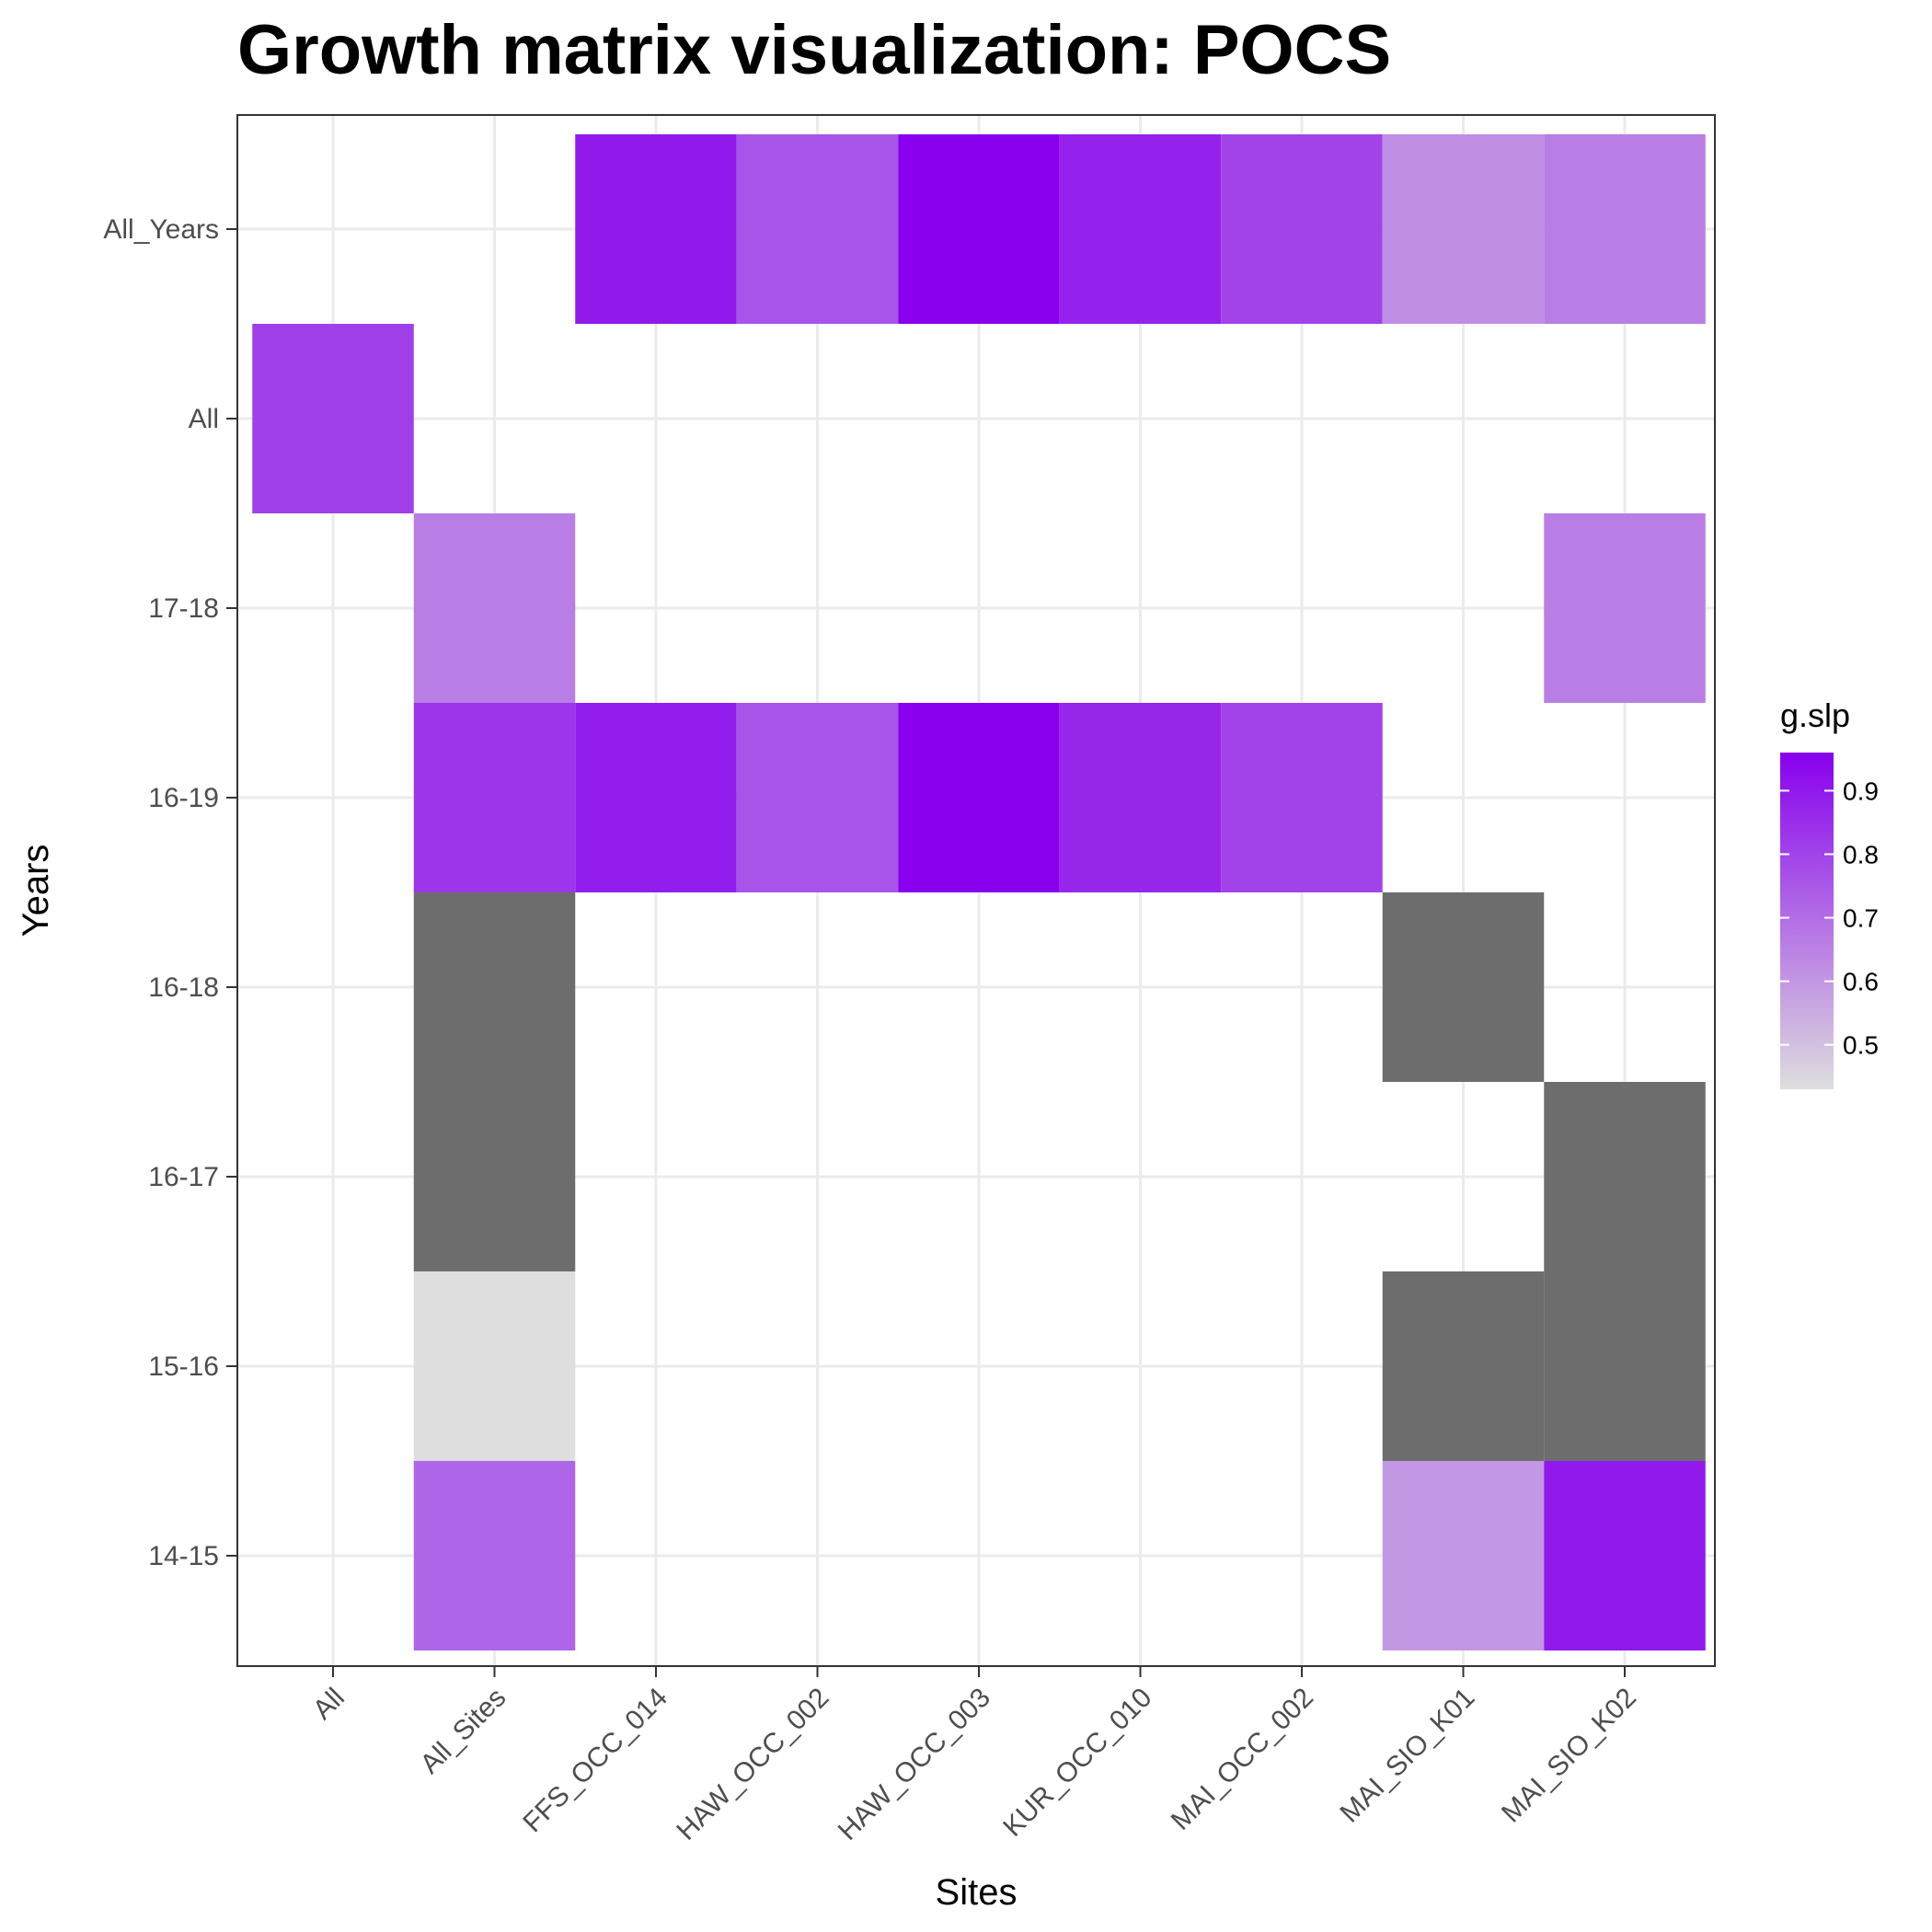 This screenshot has height=1932, width=1932. I want to click on y-tick-label: 16-17, so click(183, 1177).